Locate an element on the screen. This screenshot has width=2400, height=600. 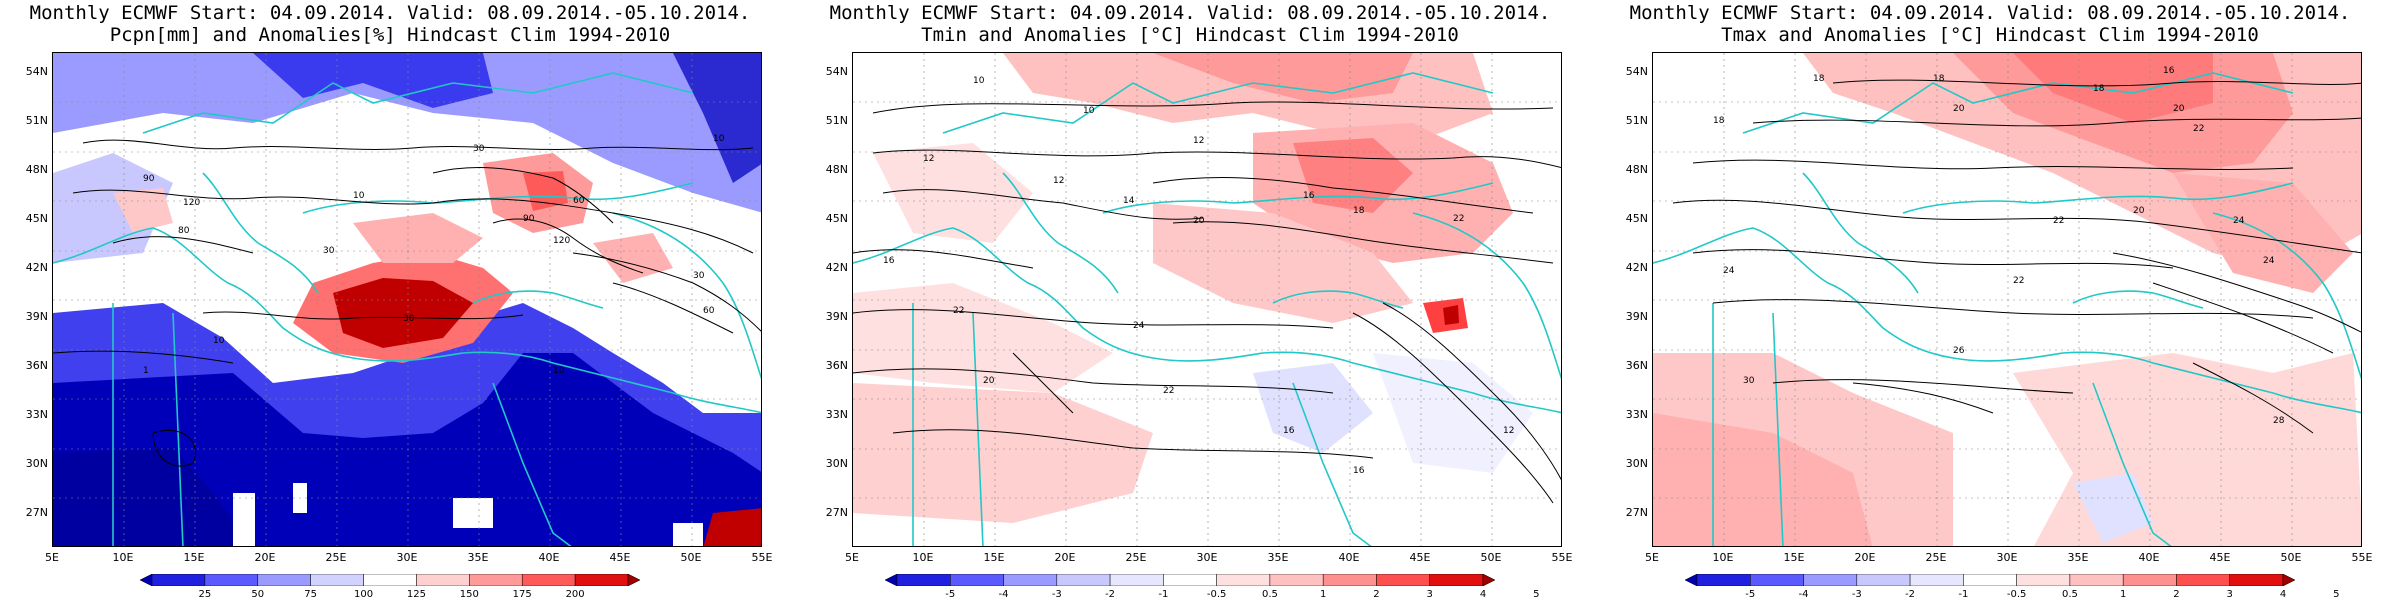
svg-text: 28 is located at coordinates (2279, 421).